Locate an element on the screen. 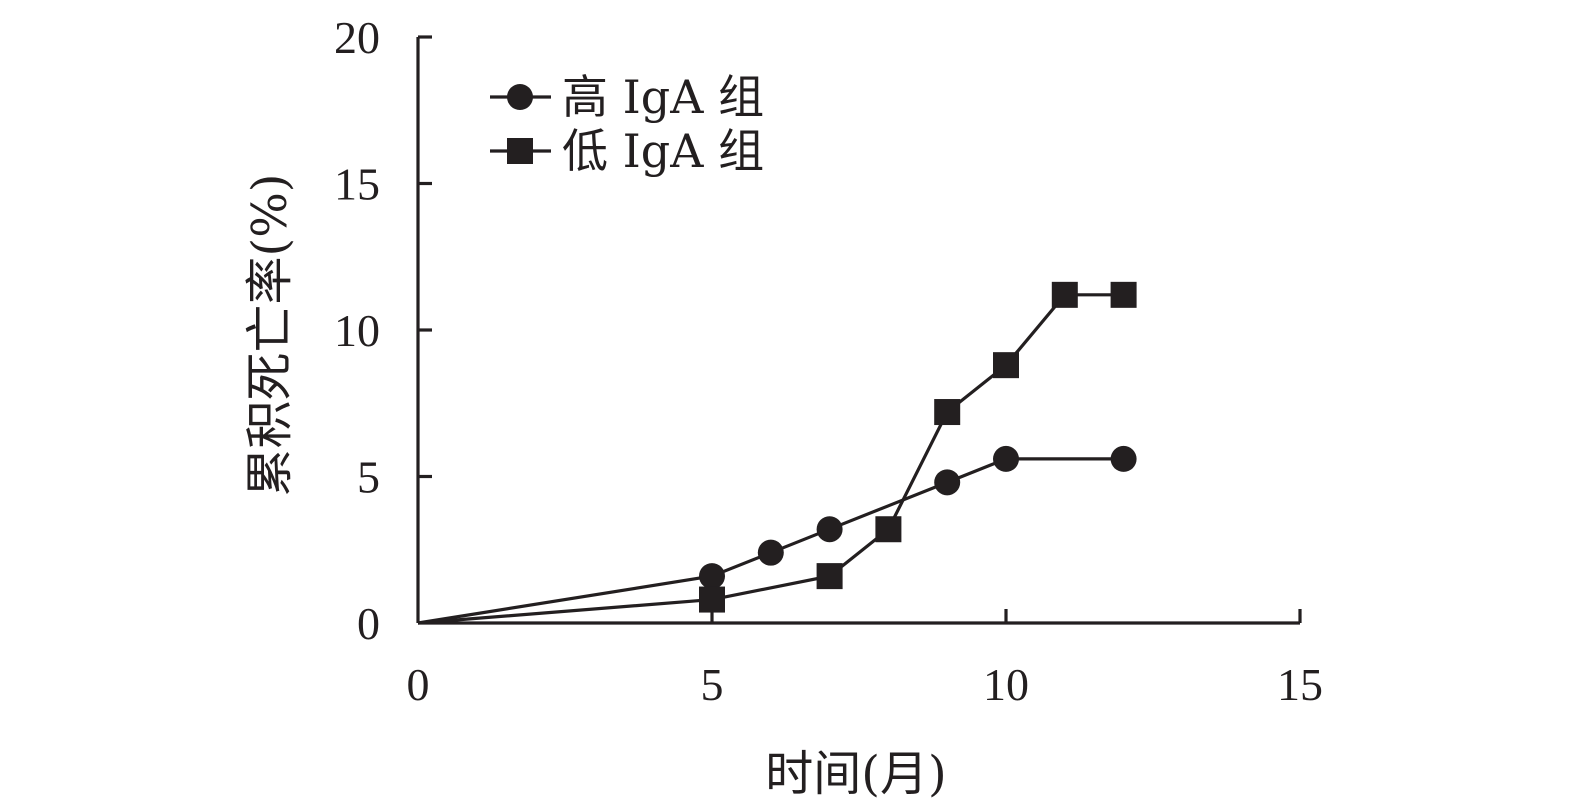 This screenshot has width=1575, height=811. y-ticks: 0 5 10 15 20 is located at coordinates (383, 330).